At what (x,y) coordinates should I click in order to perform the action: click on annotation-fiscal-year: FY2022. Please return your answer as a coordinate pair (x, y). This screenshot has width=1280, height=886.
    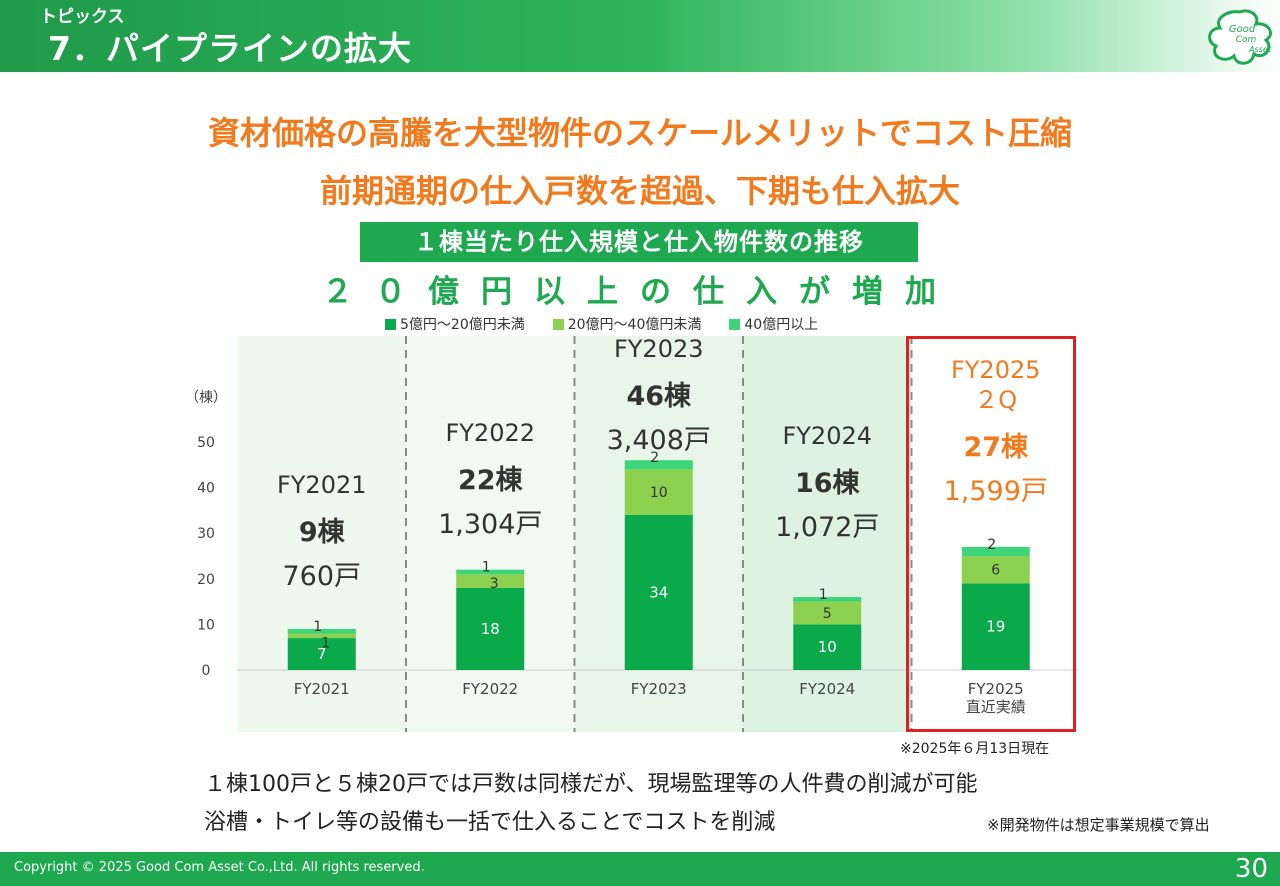
    Looking at the image, I should click on (490, 433).